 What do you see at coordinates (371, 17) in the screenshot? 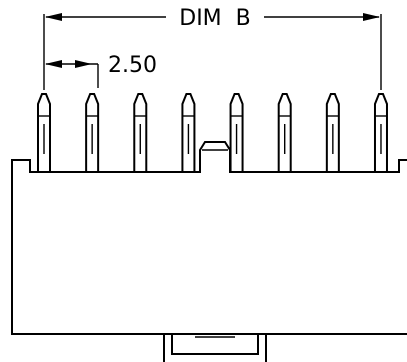
I see `dim-b-arrow-right` at bounding box center [371, 17].